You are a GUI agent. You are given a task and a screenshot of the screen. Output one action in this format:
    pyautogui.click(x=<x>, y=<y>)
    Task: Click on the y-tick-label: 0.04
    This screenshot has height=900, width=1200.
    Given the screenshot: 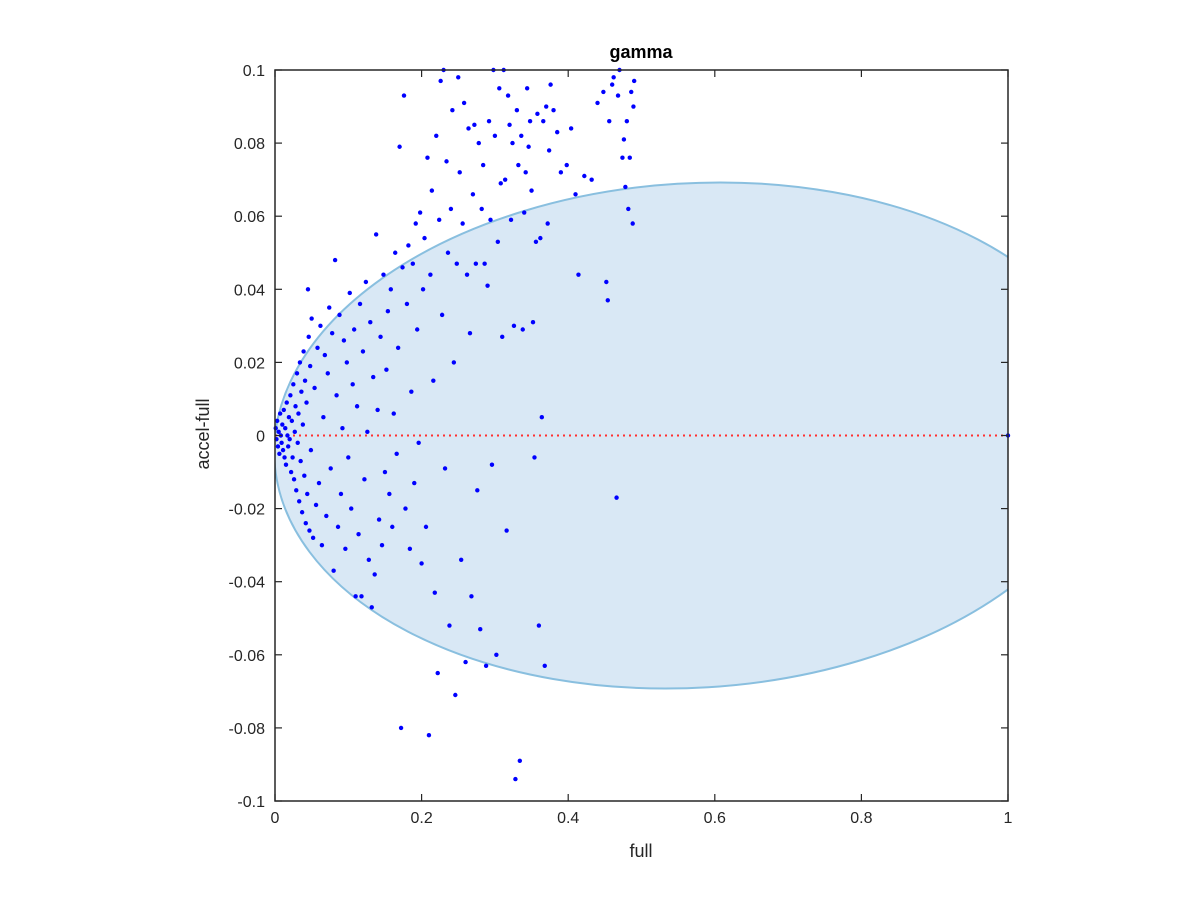 What is the action you would take?
    pyautogui.click(x=249, y=290)
    